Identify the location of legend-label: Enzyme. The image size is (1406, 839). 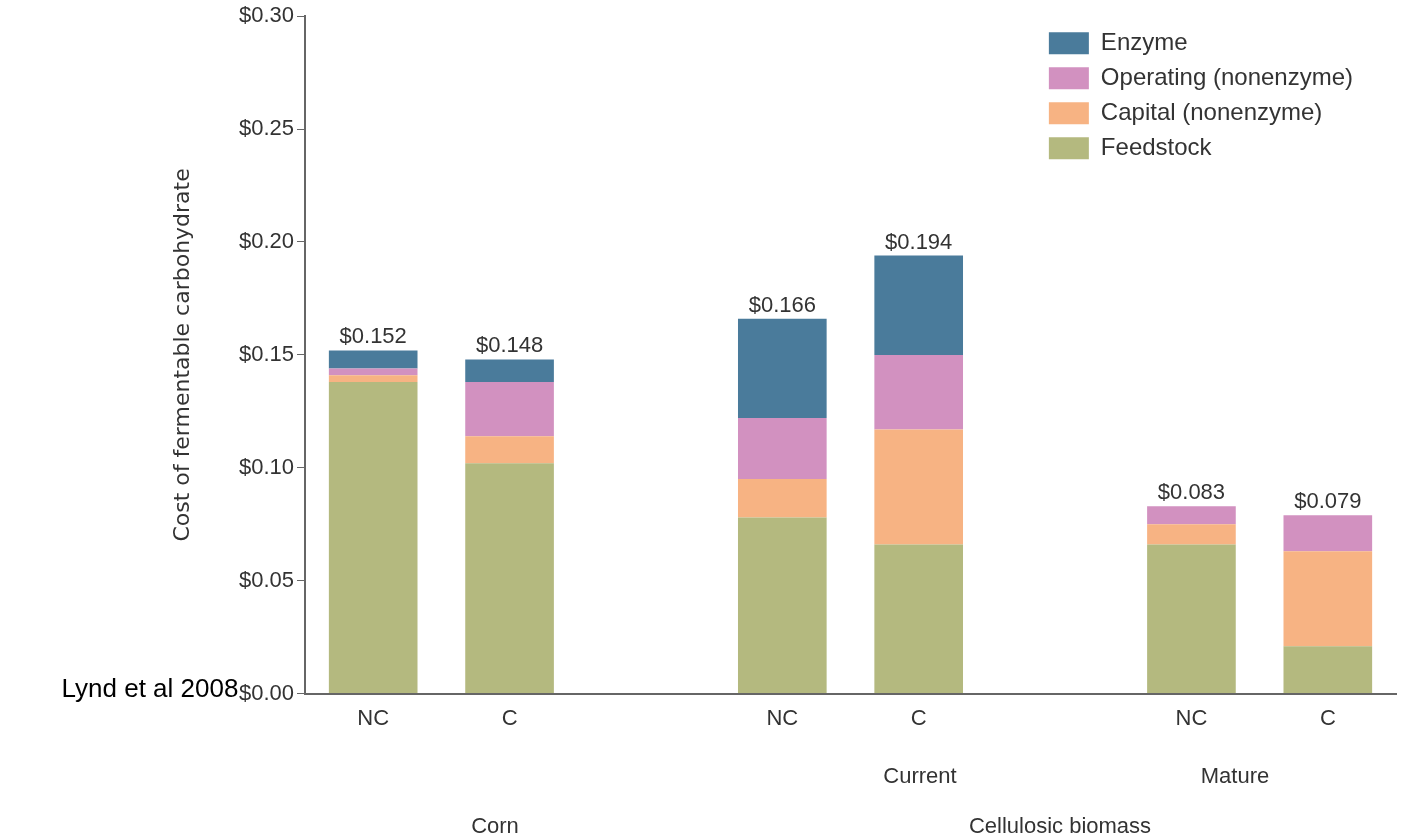
(1144, 41).